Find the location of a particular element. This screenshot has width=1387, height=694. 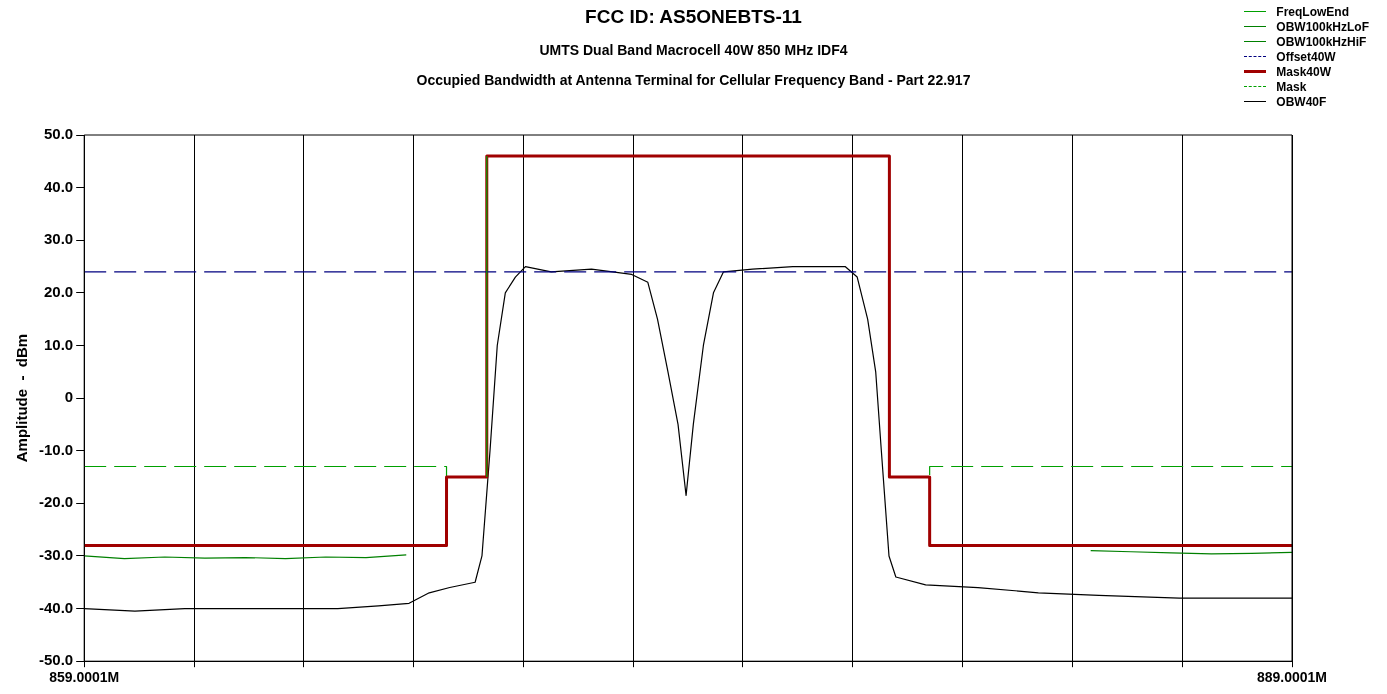

legend-label: Mask is located at coordinates (1291, 86).